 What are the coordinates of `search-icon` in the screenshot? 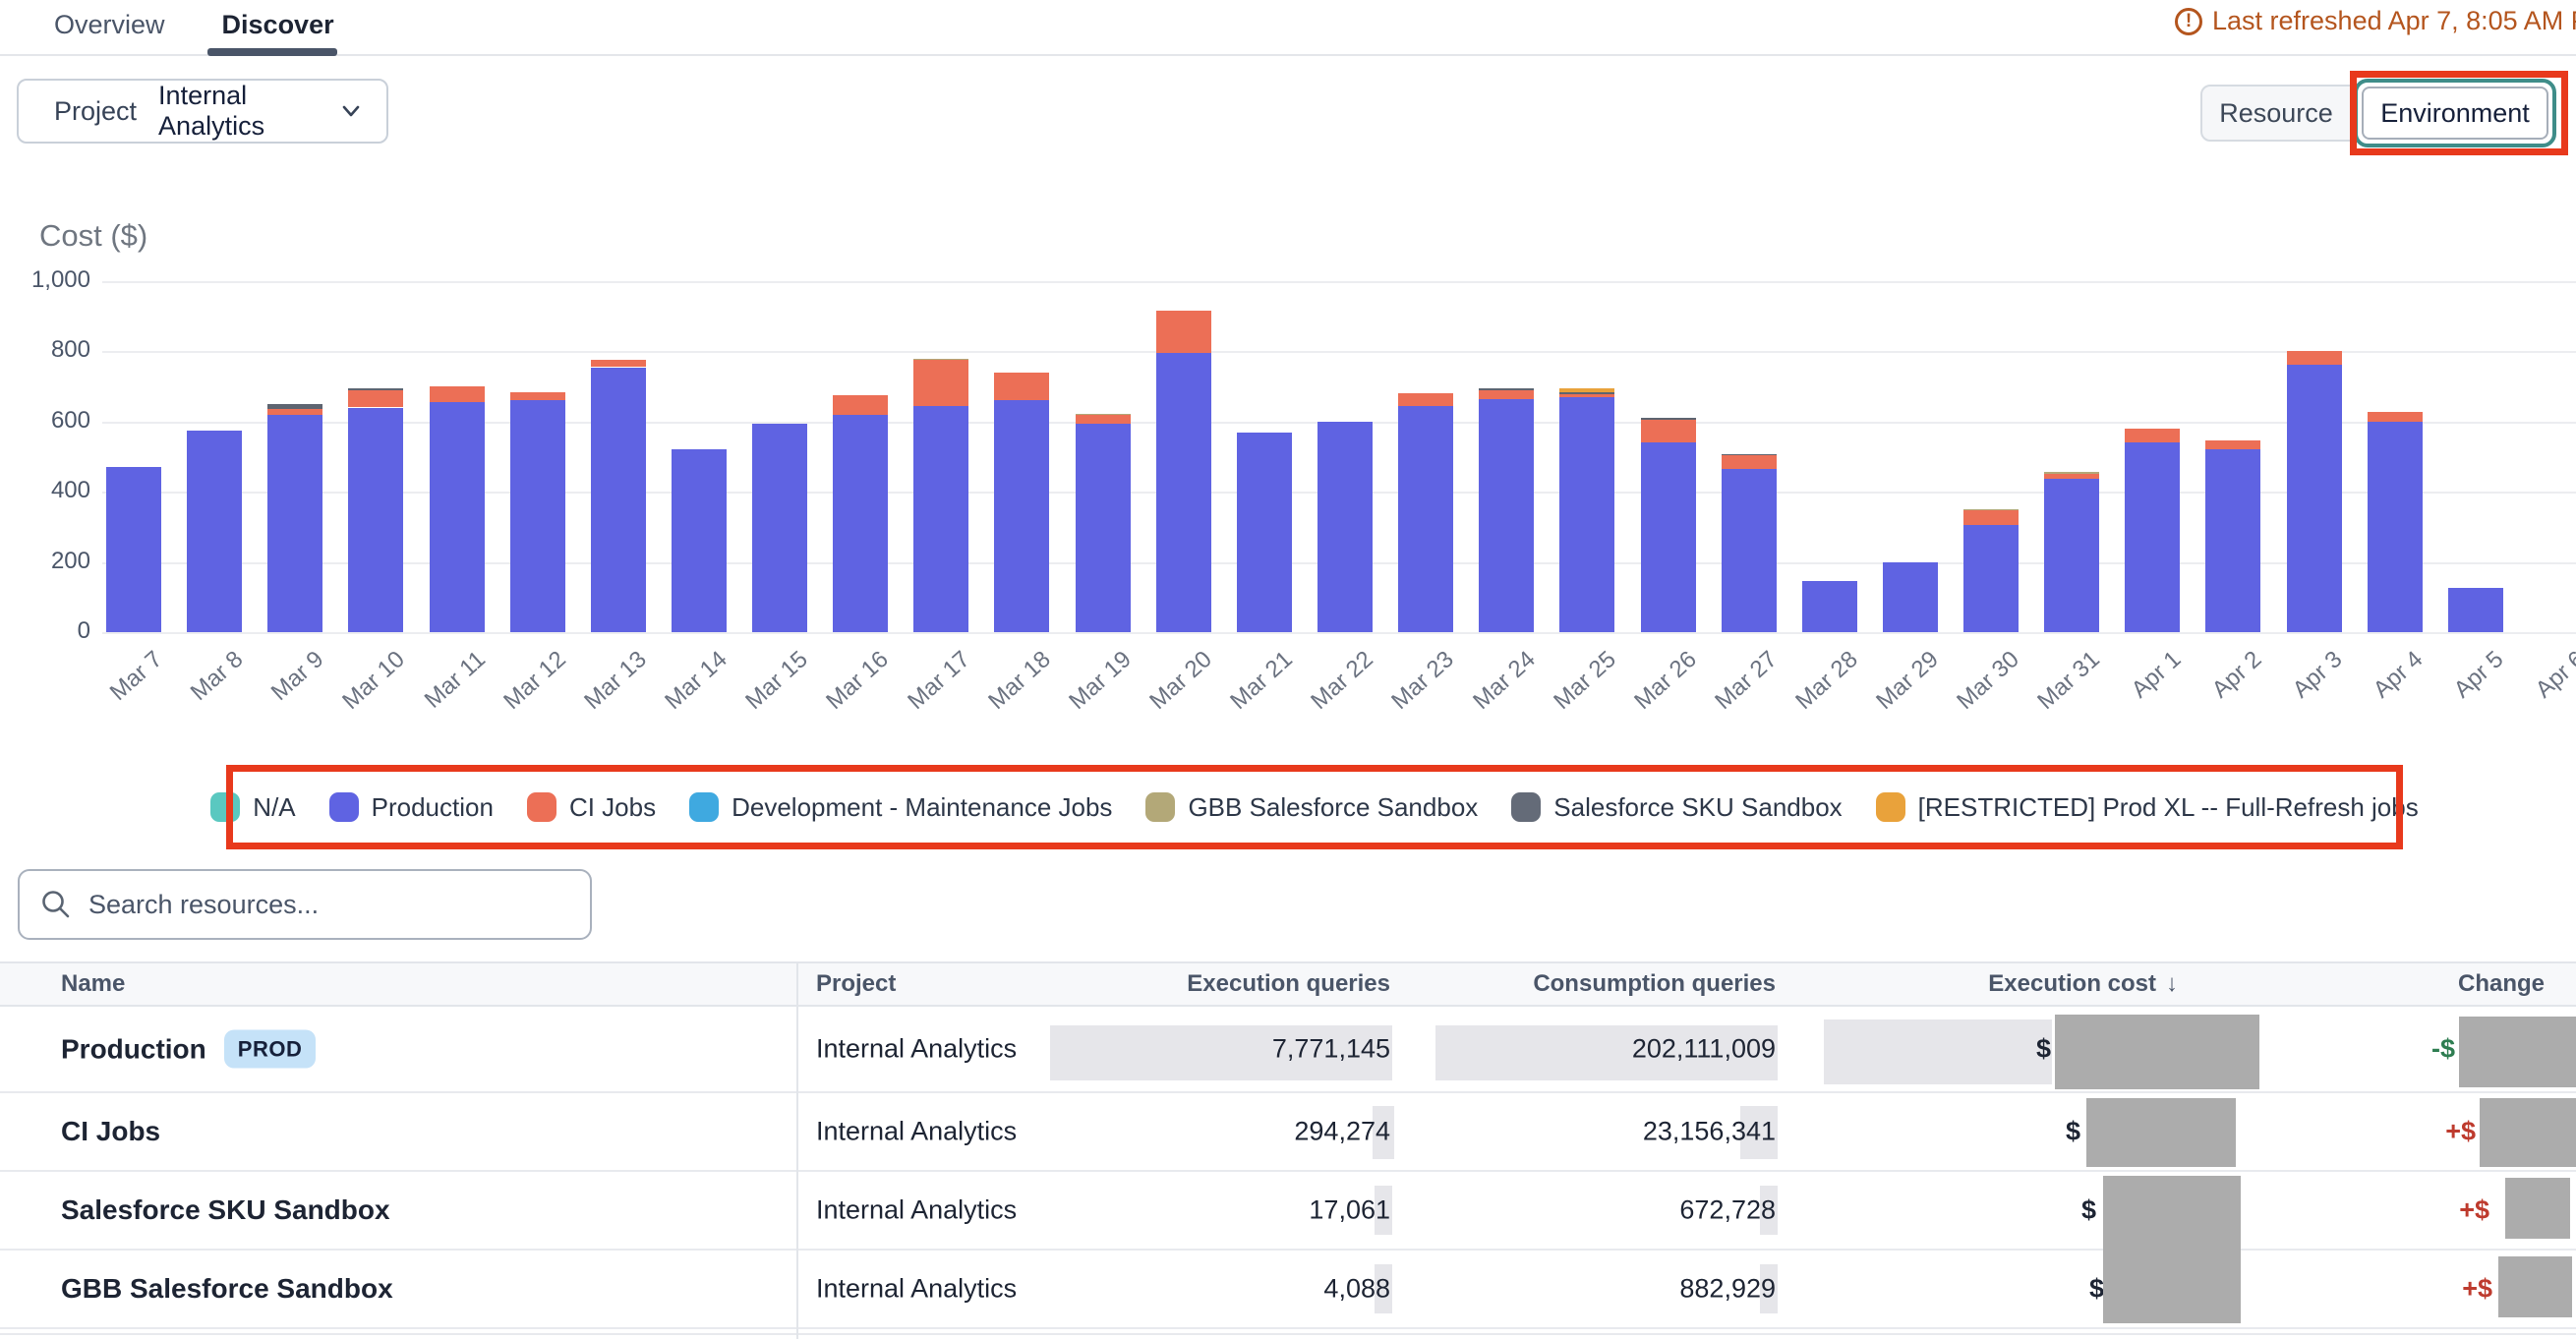 It's located at (56, 904).